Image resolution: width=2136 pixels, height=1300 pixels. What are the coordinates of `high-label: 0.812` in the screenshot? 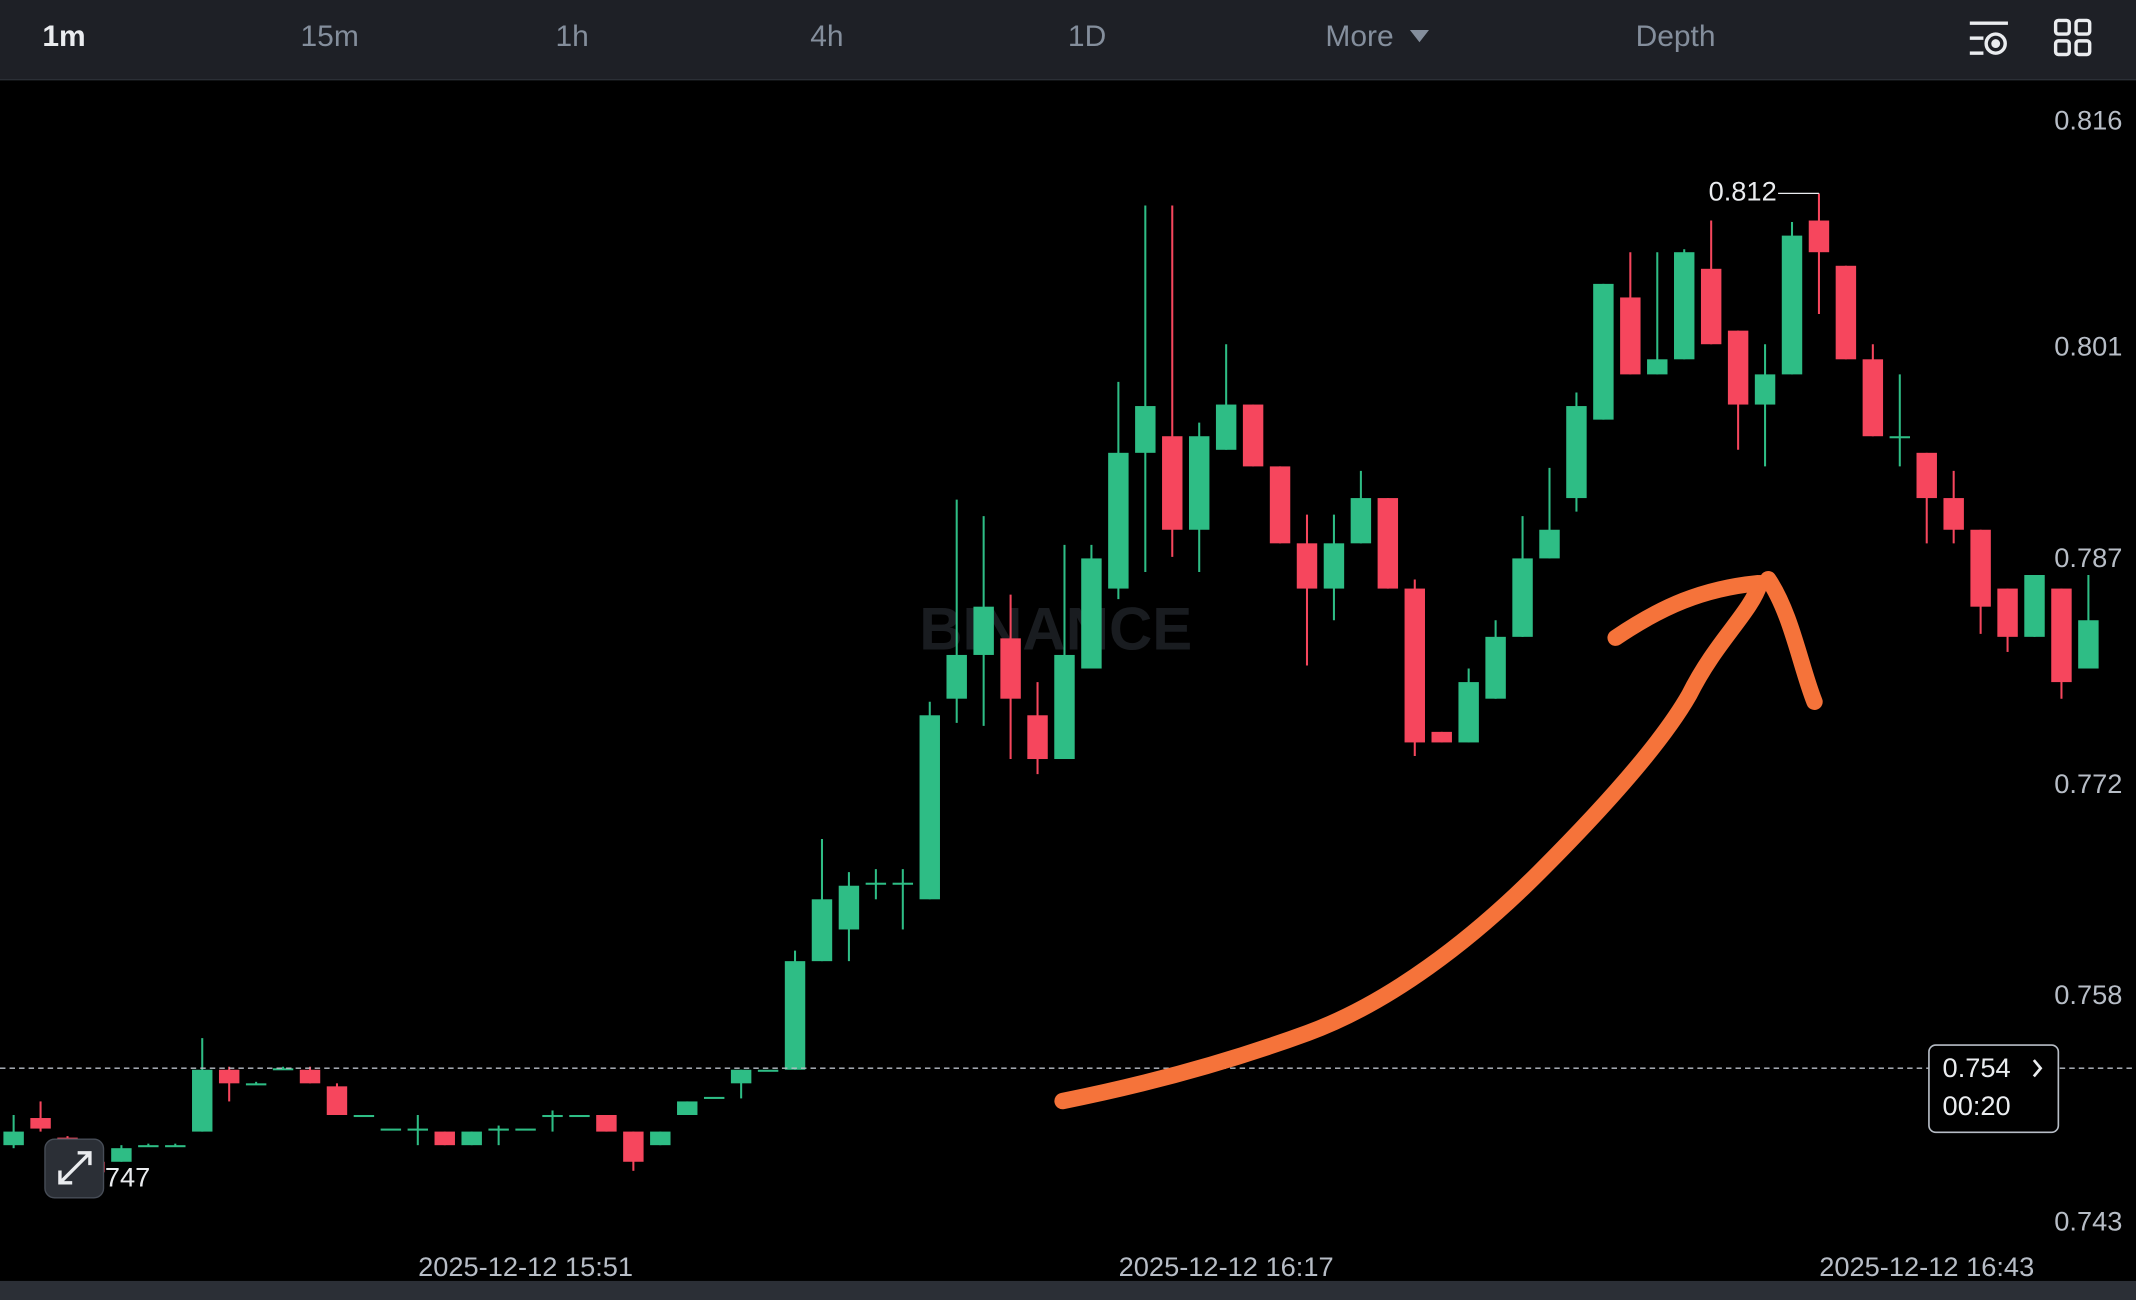 It's located at (1743, 191).